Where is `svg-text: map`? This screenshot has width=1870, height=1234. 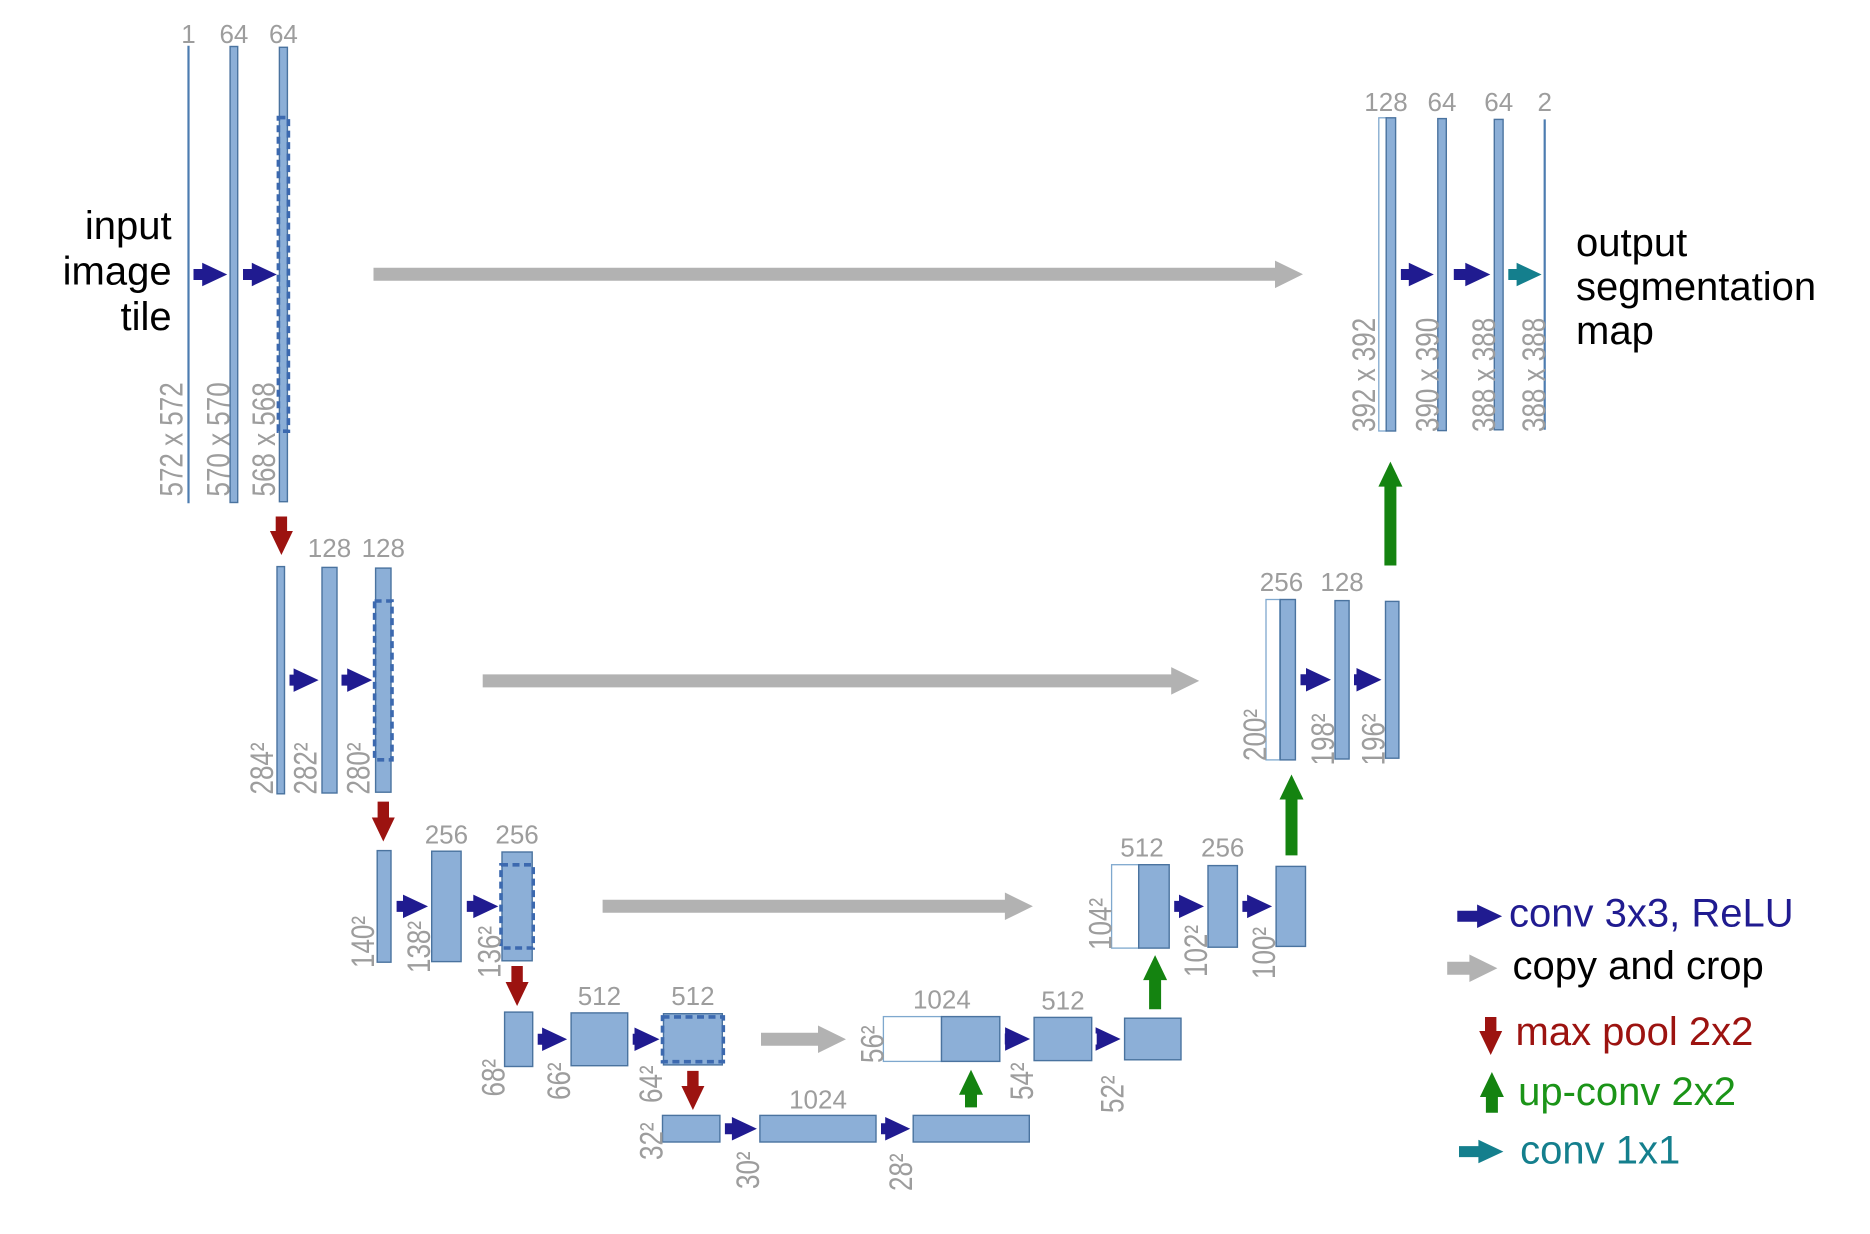
svg-text: map is located at coordinates (1615, 331).